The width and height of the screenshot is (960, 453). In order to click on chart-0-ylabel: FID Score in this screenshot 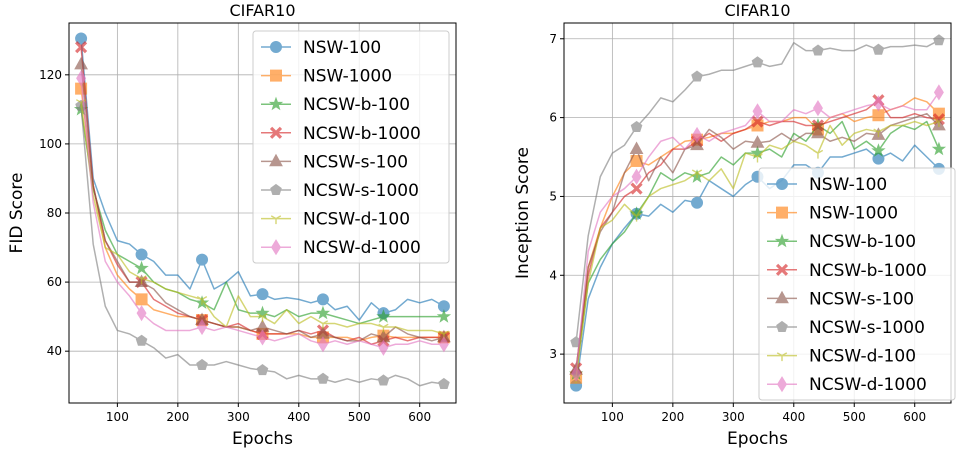, I will do `click(17, 213)`.